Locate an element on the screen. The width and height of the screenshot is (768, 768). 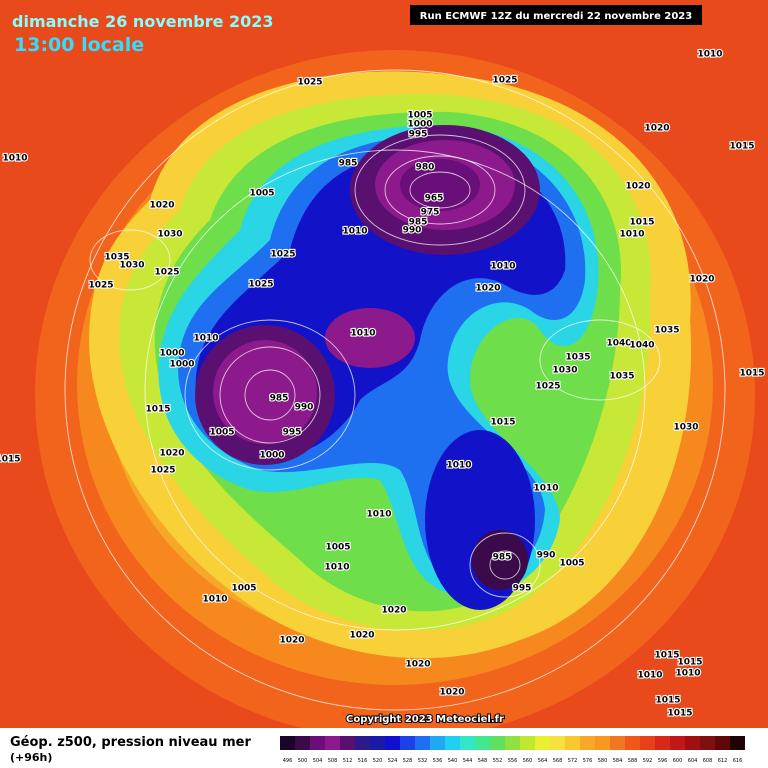
legend-title: Géop. z500, pression niveau mer is located at coordinates (130, 742).